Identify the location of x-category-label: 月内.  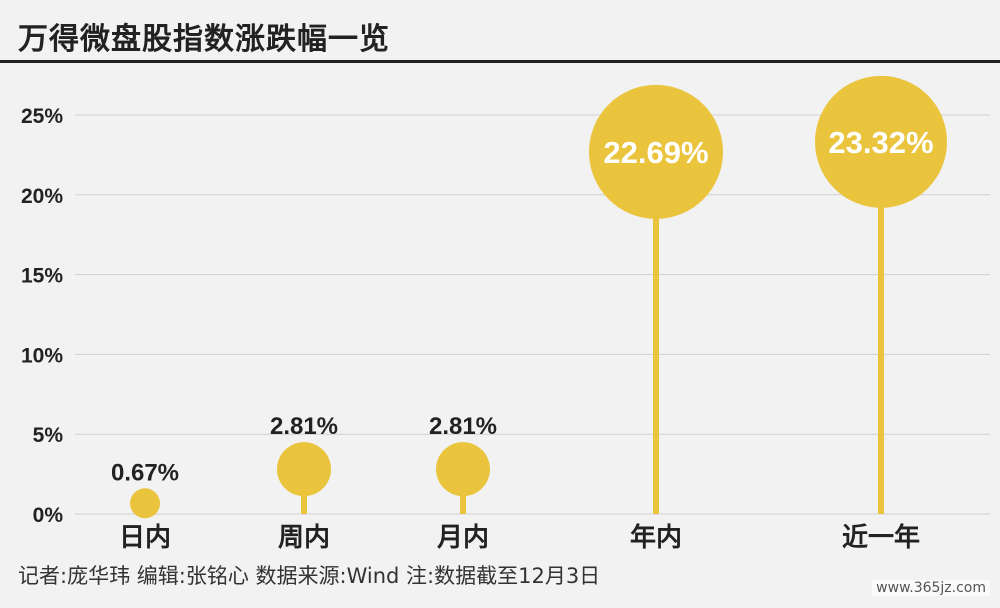
(462, 538).